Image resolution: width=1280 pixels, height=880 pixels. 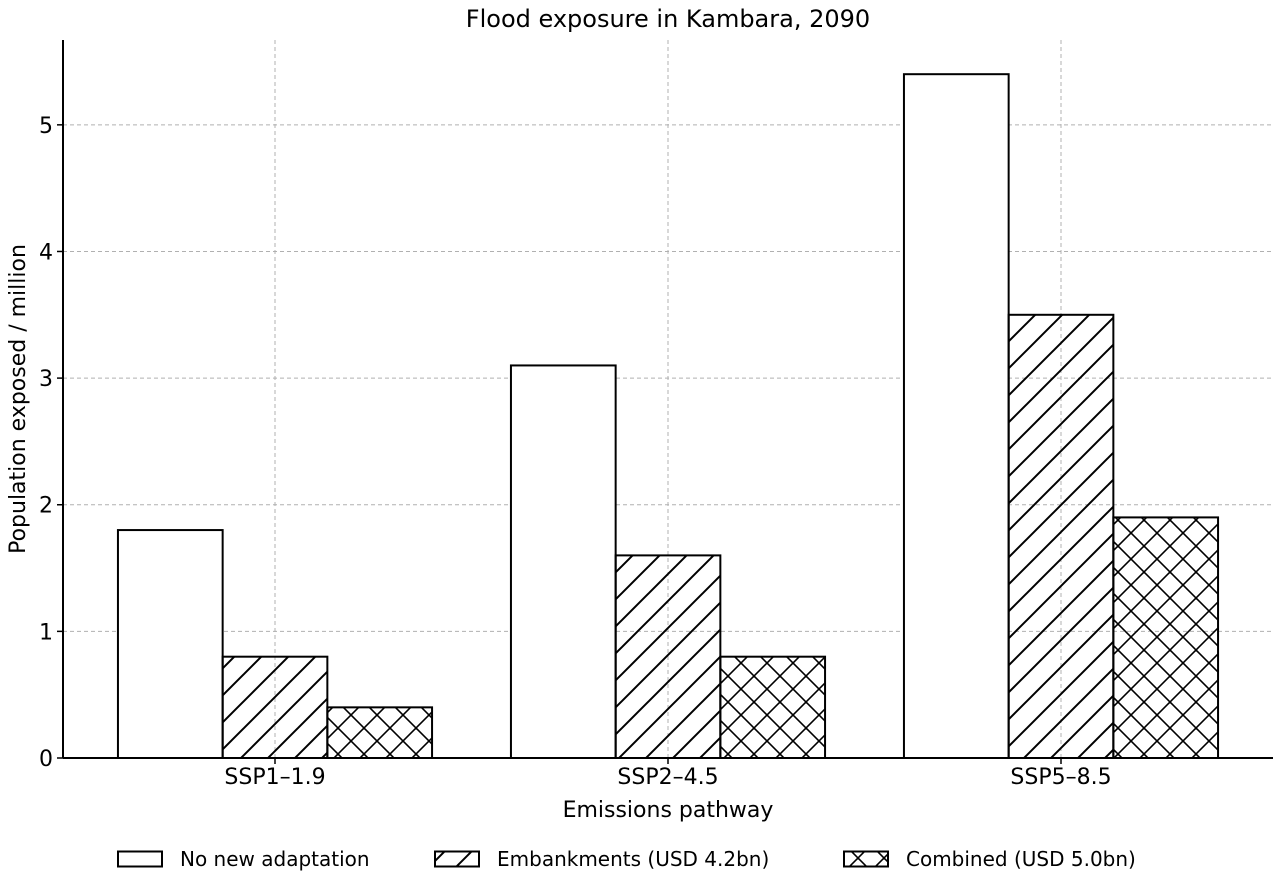 What do you see at coordinates (46, 126) in the screenshot?
I see `y-tick-label: 5` at bounding box center [46, 126].